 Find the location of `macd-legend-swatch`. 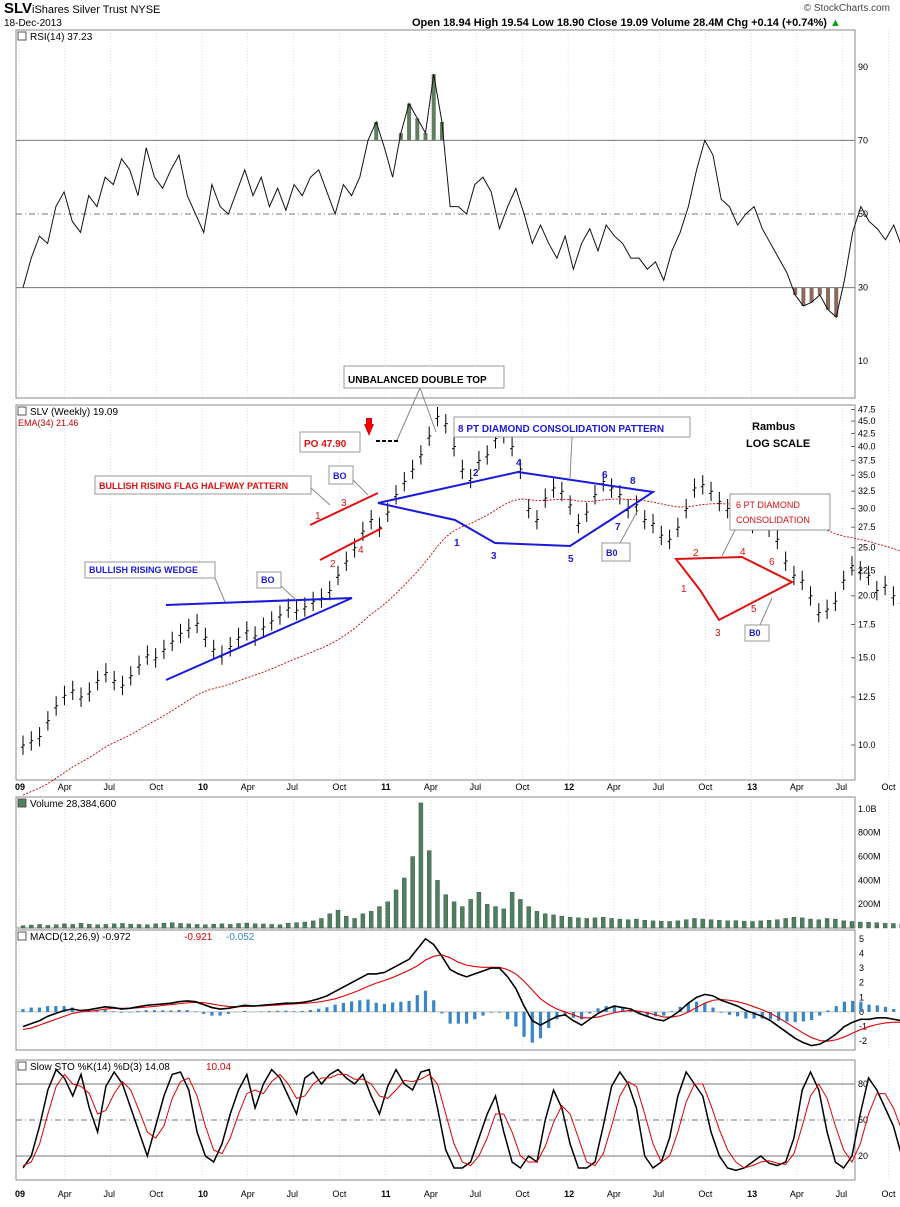

macd-legend-swatch is located at coordinates (22, 936).